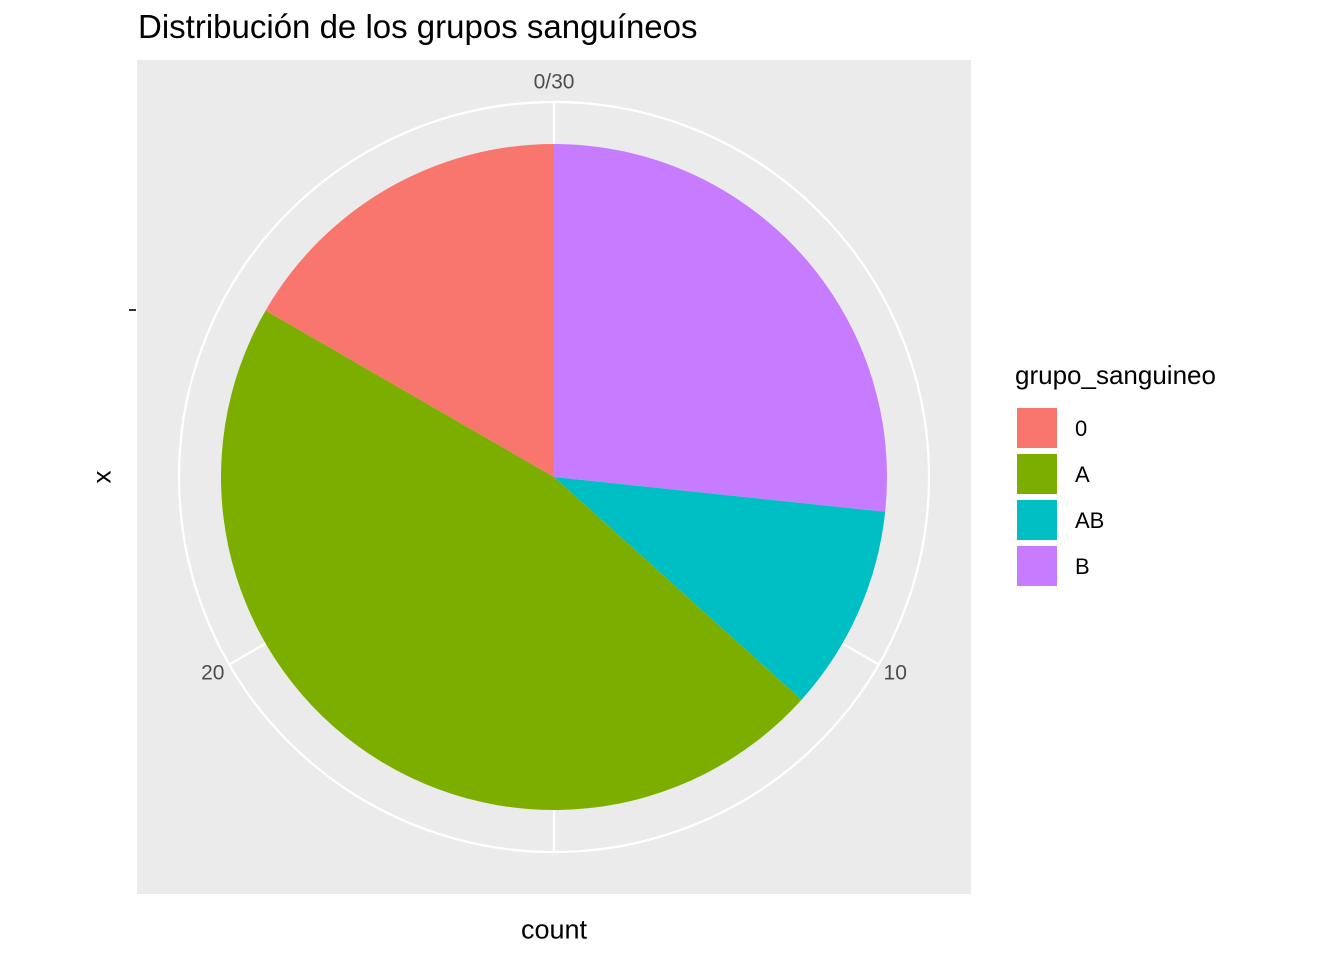 The image size is (1344, 960). What do you see at coordinates (1145, 428) in the screenshot?
I see `legend-item-0: 0` at bounding box center [1145, 428].